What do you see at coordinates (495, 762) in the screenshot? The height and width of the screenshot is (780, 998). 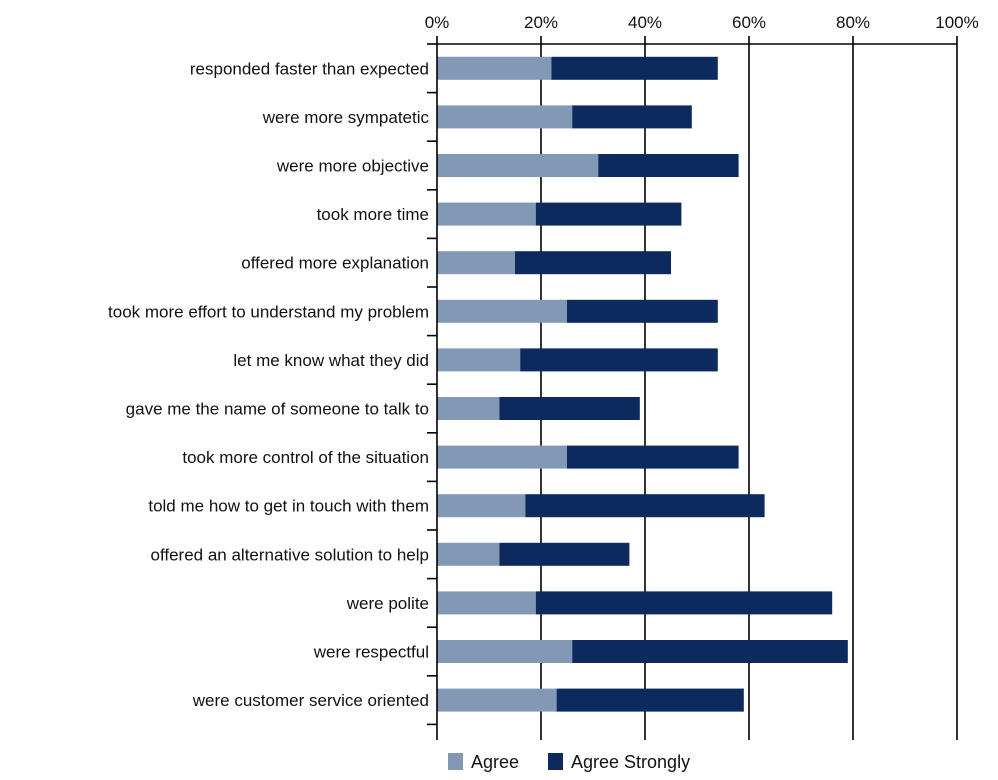 I see `legend-label: Agree` at bounding box center [495, 762].